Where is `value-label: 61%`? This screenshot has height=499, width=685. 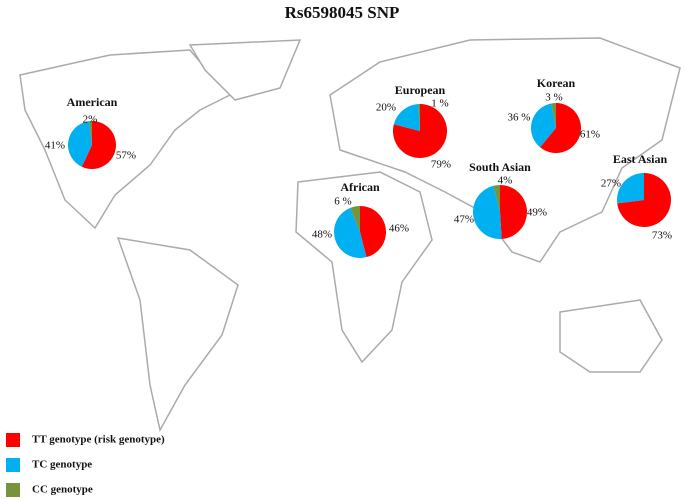
value-label: 61% is located at coordinates (590, 135).